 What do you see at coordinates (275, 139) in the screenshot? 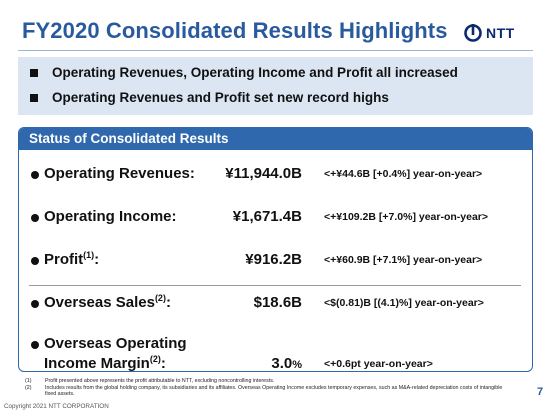
I see `panel-title: Status of Consolidated Results` at bounding box center [275, 139].